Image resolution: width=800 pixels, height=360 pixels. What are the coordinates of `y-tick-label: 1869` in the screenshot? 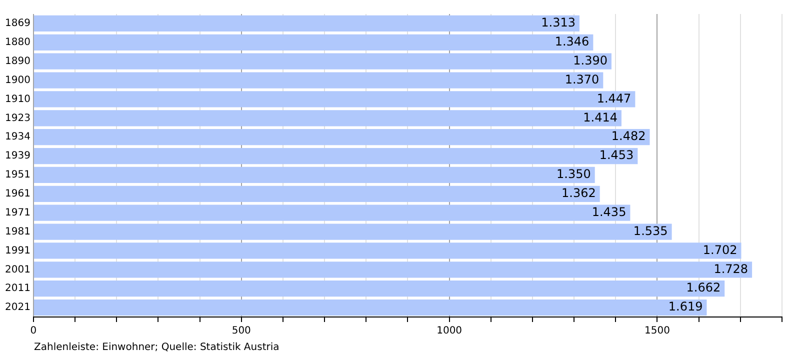 It's located at (17, 24).